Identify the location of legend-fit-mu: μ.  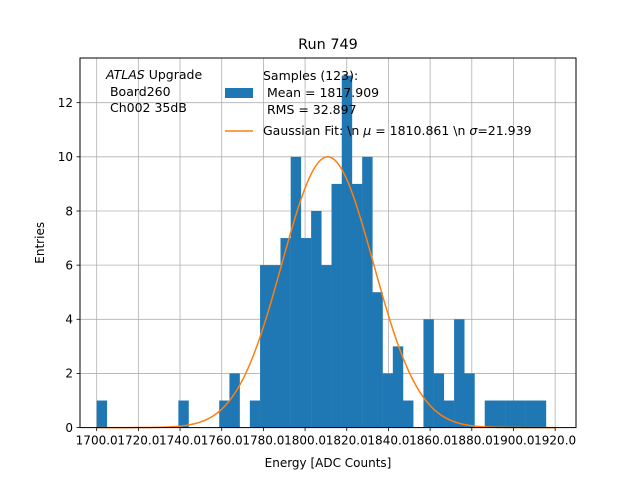
(366, 130).